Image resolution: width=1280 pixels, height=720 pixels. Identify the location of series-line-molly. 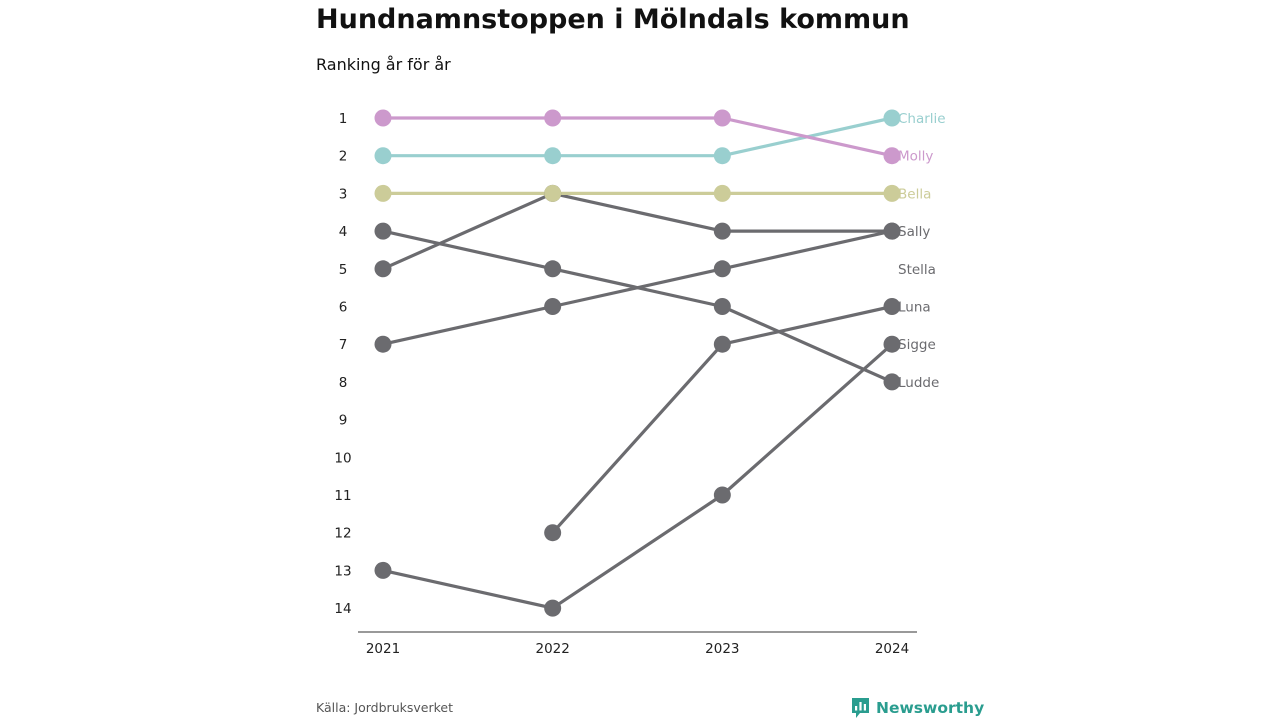
(637, 137).